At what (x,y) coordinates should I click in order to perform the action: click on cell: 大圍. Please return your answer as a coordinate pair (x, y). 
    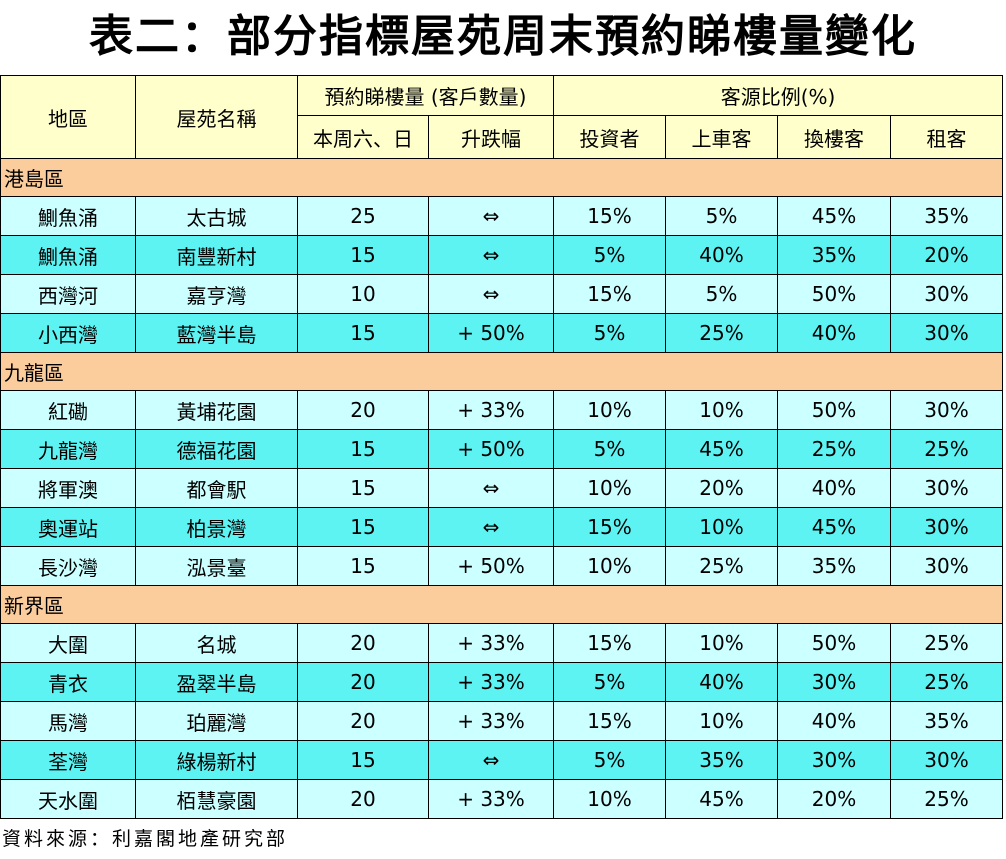
    Looking at the image, I should click on (68, 643).